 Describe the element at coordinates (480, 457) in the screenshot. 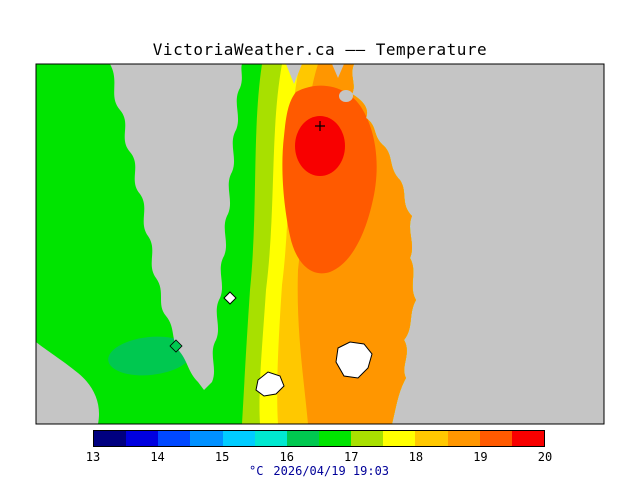

I see `colorbar-tick-label: 19` at that location.